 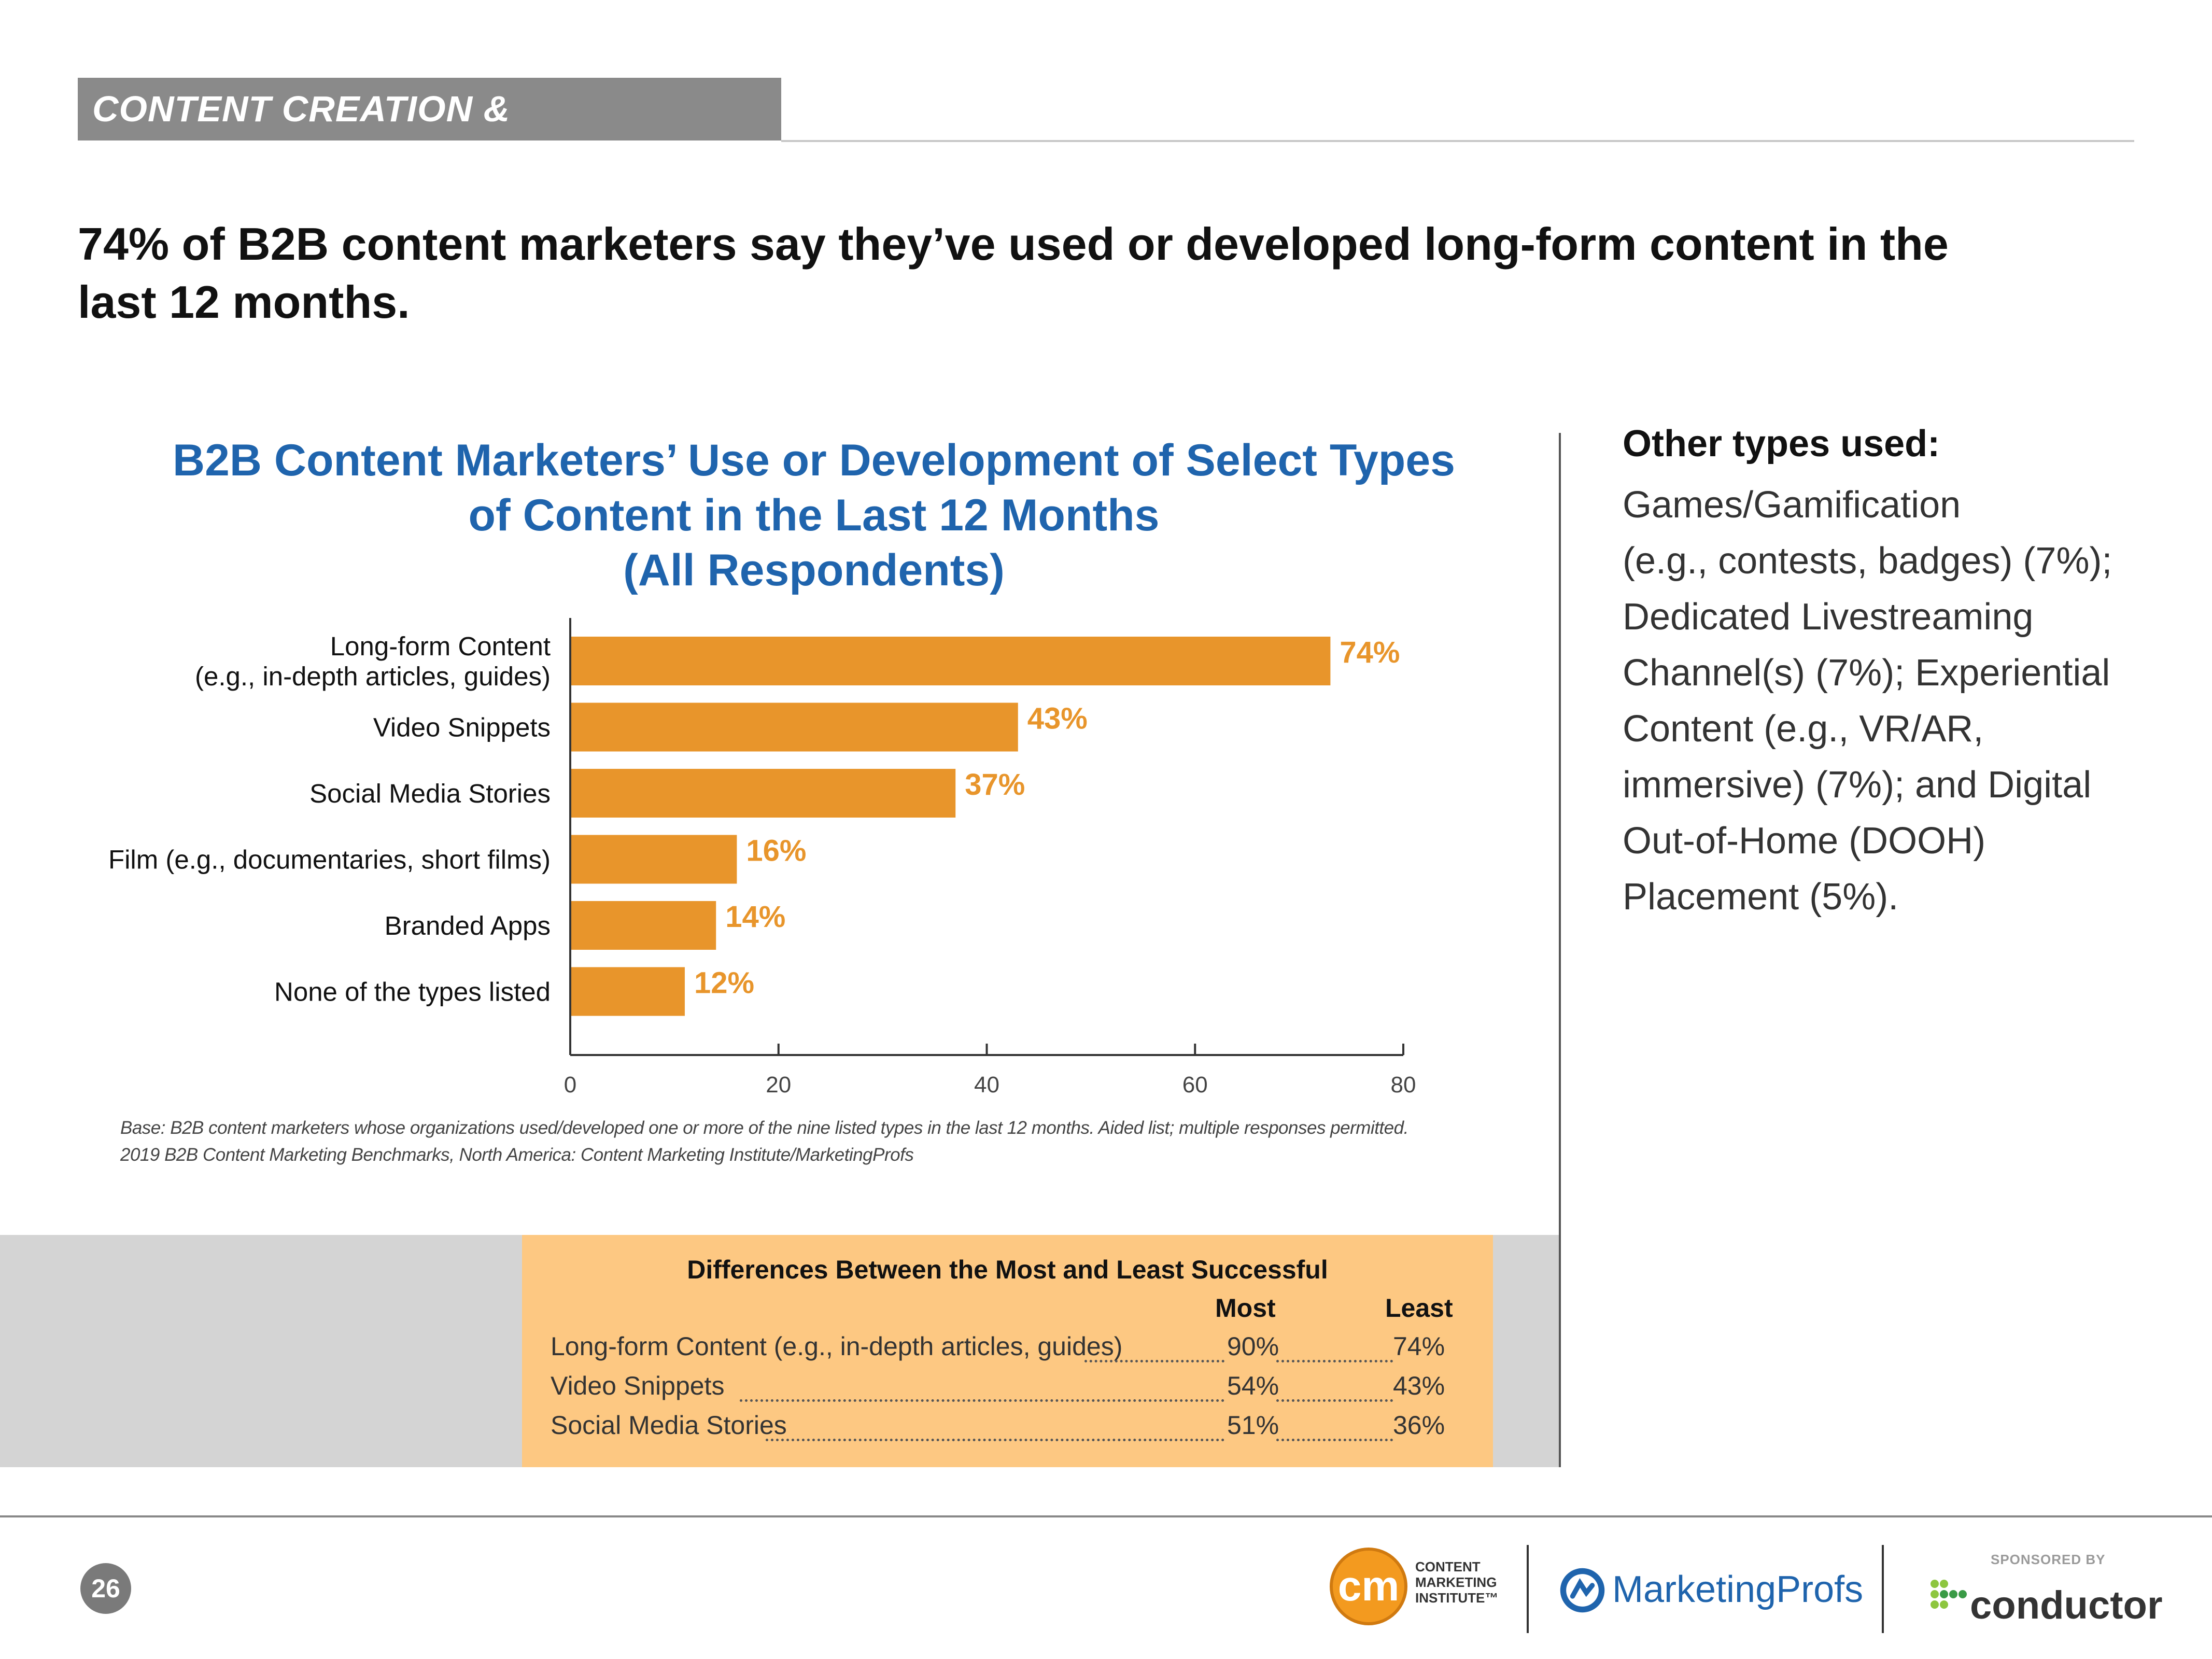 I want to click on conductor-logo: SPONSORED BY conductor, so click(x=2045, y=1592).